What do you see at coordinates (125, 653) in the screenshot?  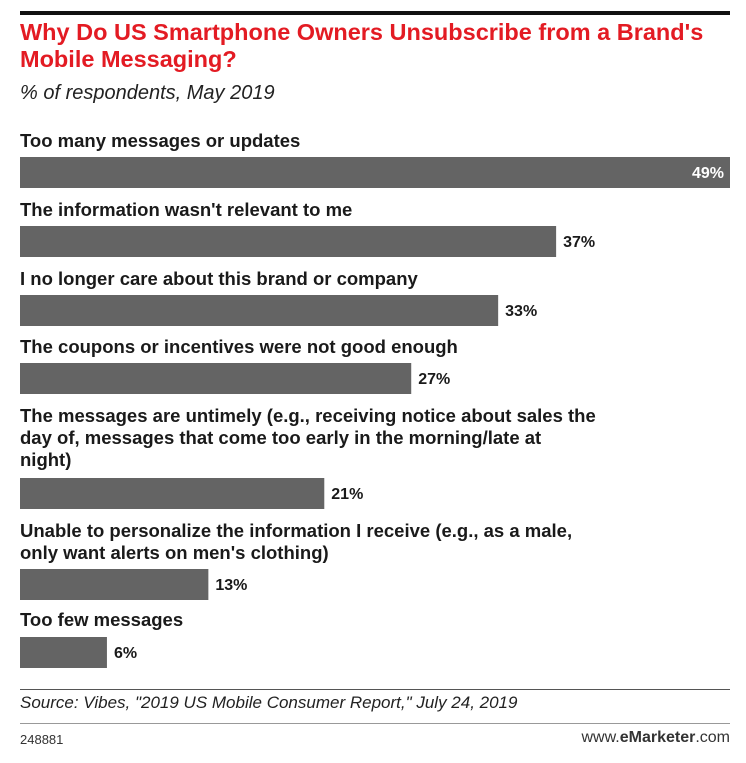 I see `value-label: 6%` at bounding box center [125, 653].